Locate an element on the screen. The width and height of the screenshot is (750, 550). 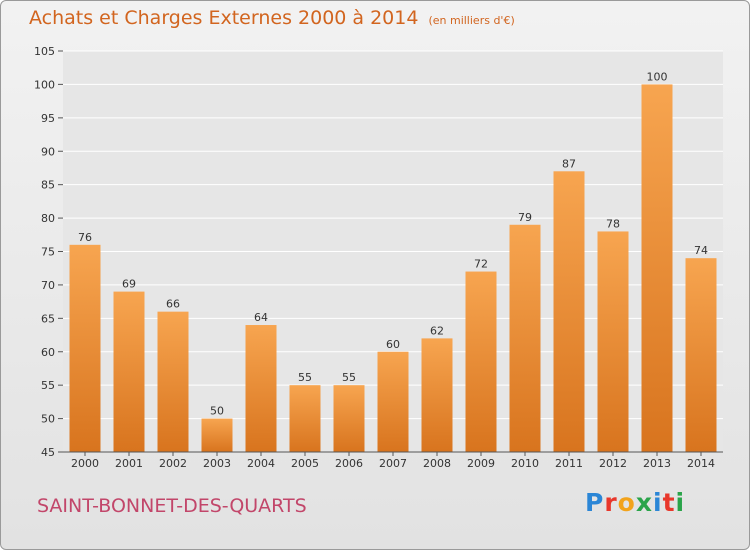
logo-letter: x is located at coordinates (644, 502).